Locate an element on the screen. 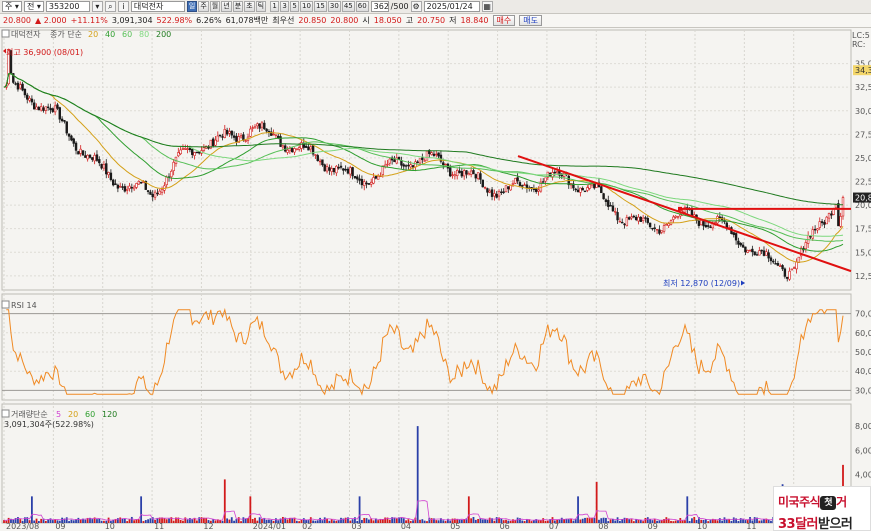 The height and width of the screenshot is (531, 871). calendar-icon: ▦ is located at coordinates (487, 6).